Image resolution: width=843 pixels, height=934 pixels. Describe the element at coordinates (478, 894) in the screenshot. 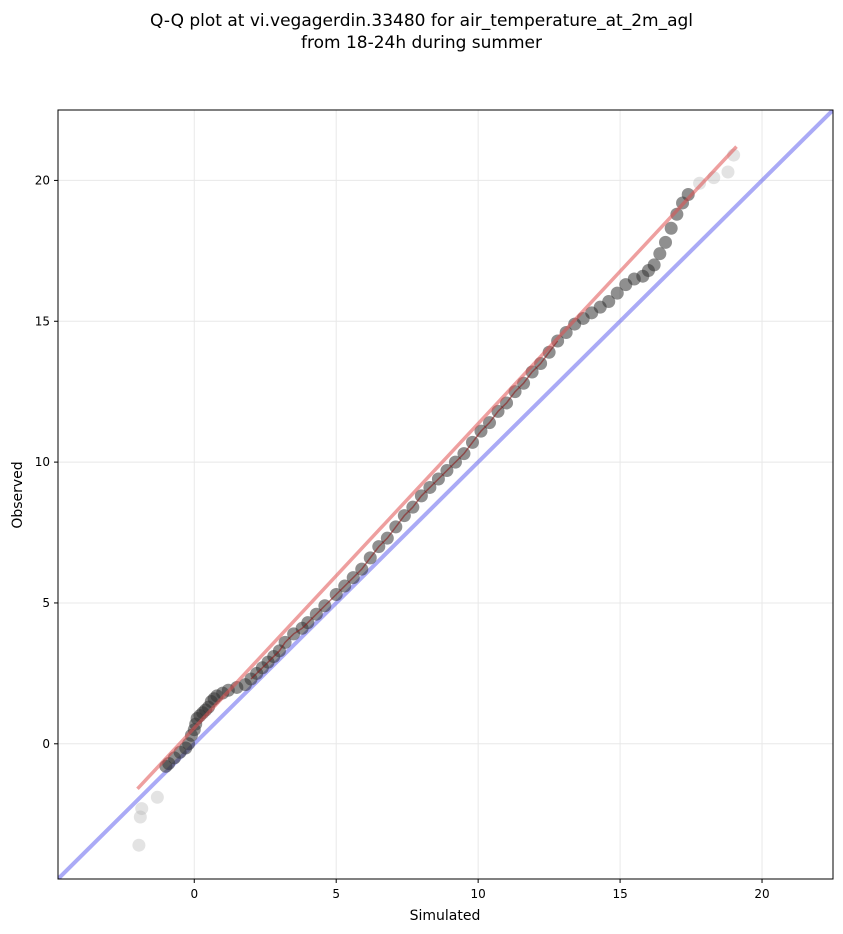

I see `x-tick-label: 10` at that location.